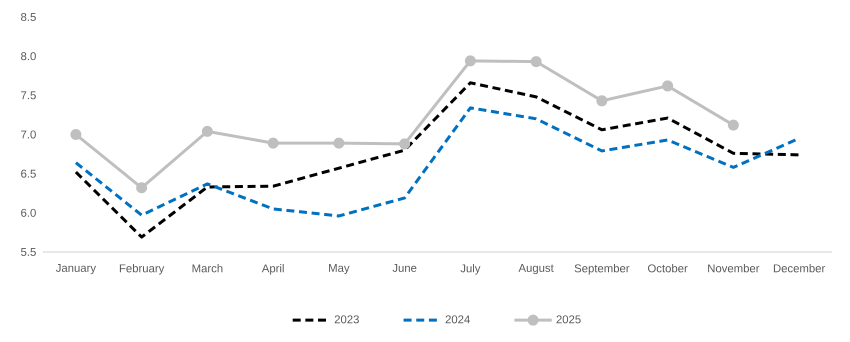  What do you see at coordinates (28, 252) in the screenshot?
I see `y-tick-label: 5.5` at bounding box center [28, 252].